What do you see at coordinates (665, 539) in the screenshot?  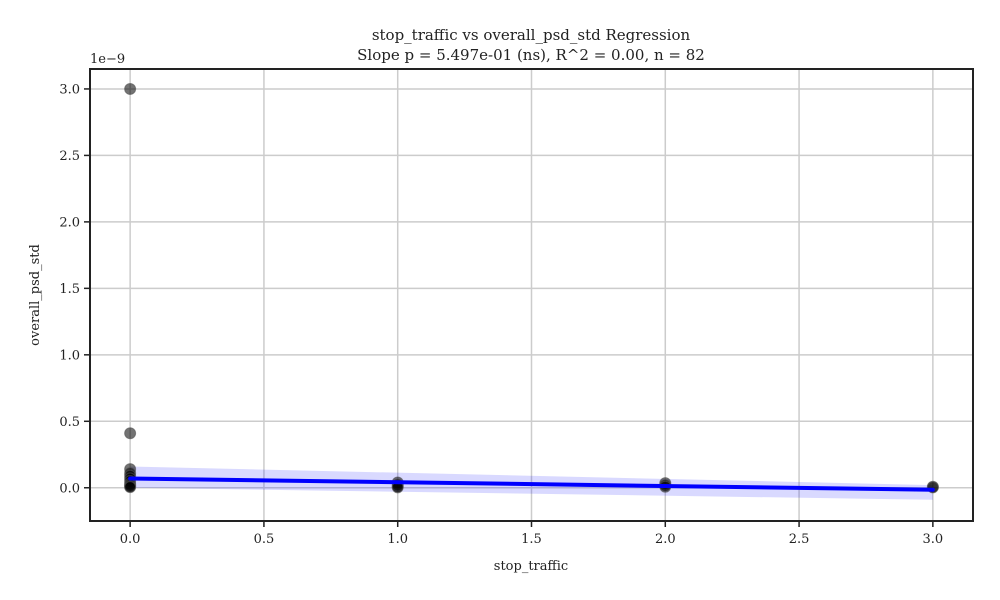 I see `x-tick-label-4: 2.0` at bounding box center [665, 539].